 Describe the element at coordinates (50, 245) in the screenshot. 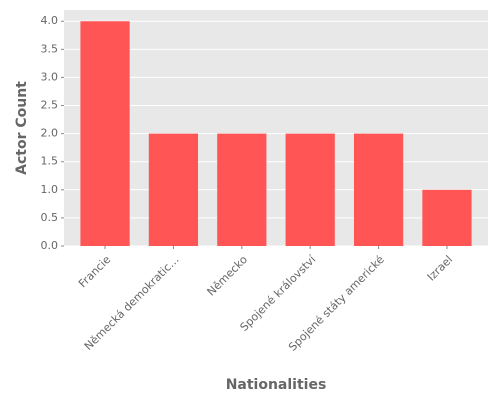

I see `y-tick-label: 0.0` at that location.